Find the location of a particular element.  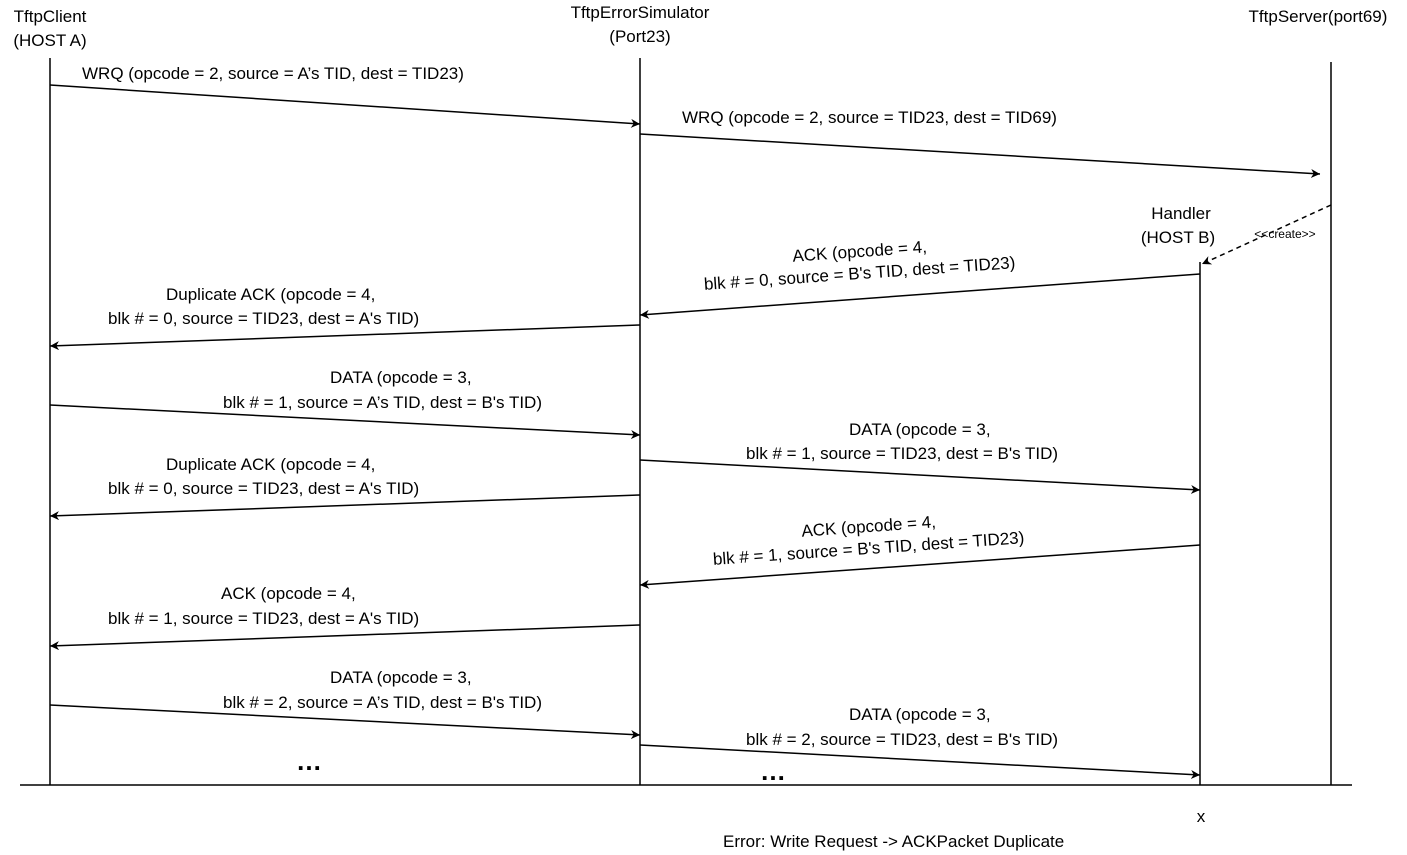

msg-ack1-a-arrow is located at coordinates (345, 637).